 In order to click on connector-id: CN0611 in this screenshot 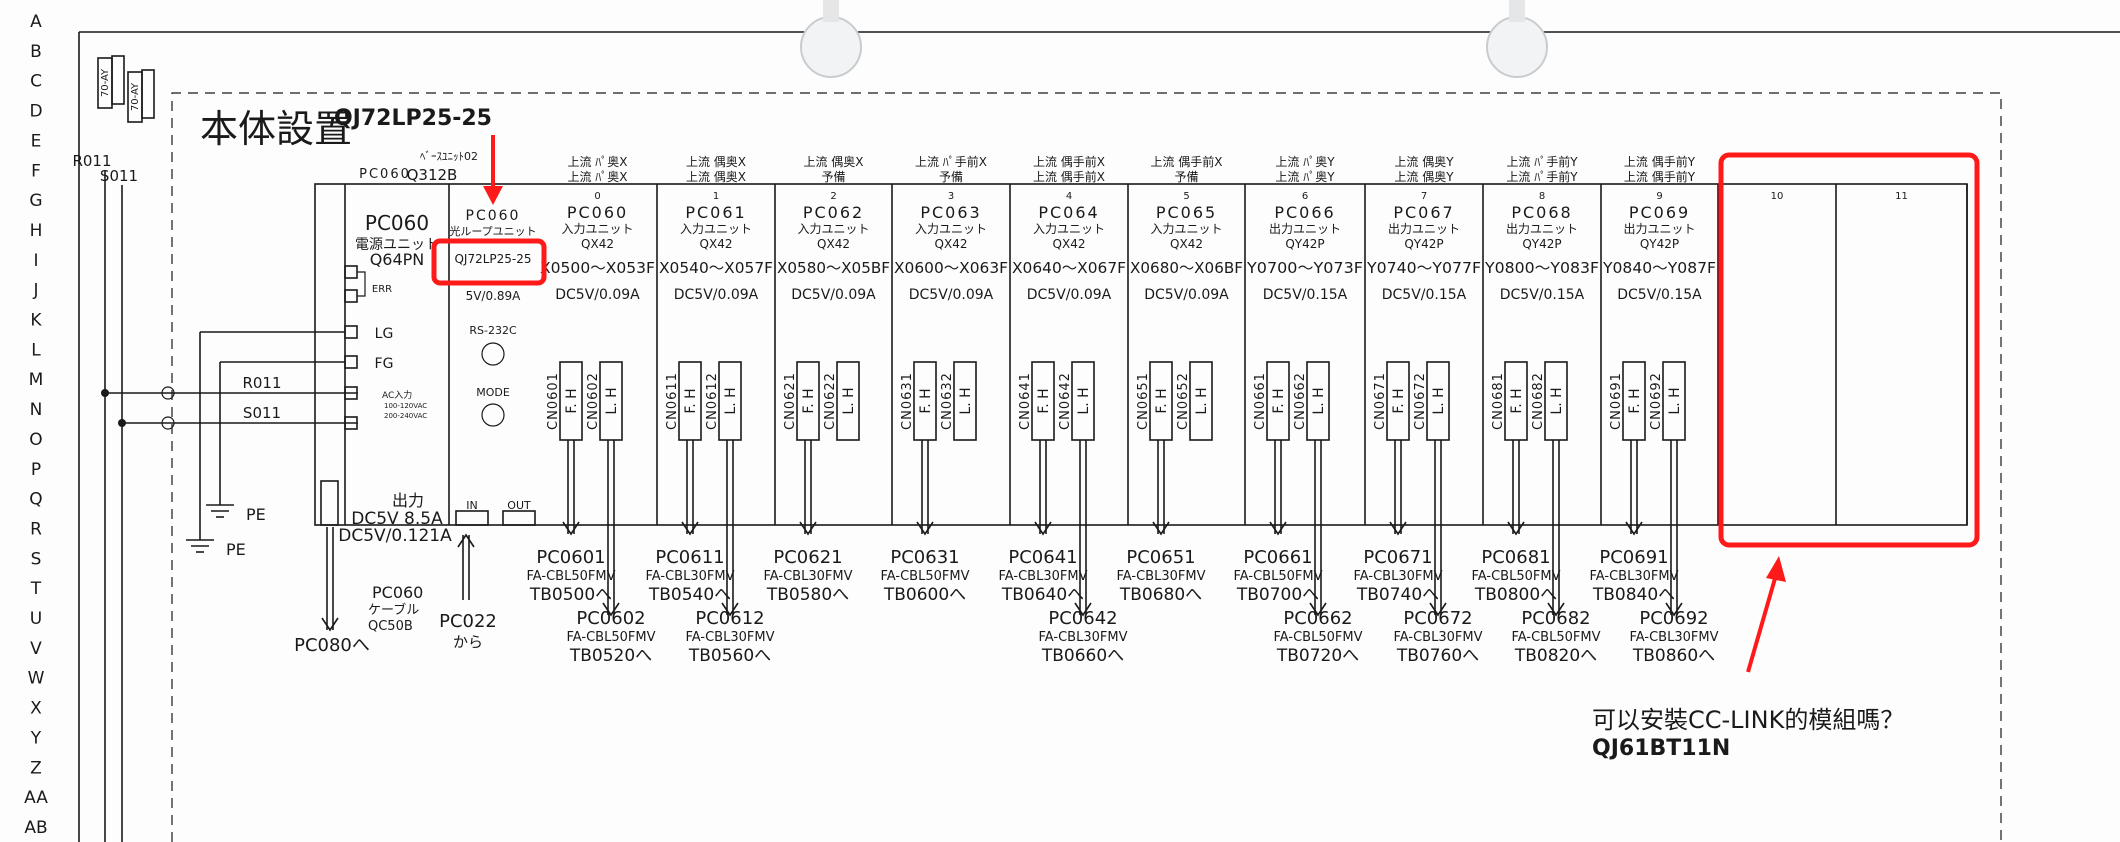, I will do `click(672, 401)`.